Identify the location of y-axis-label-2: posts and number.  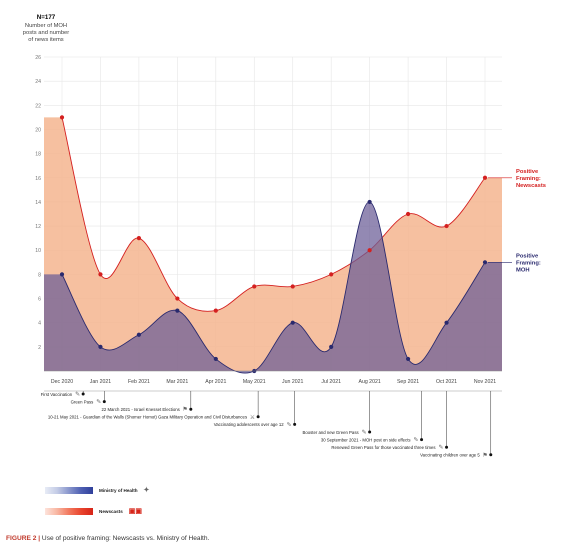
(46, 33).